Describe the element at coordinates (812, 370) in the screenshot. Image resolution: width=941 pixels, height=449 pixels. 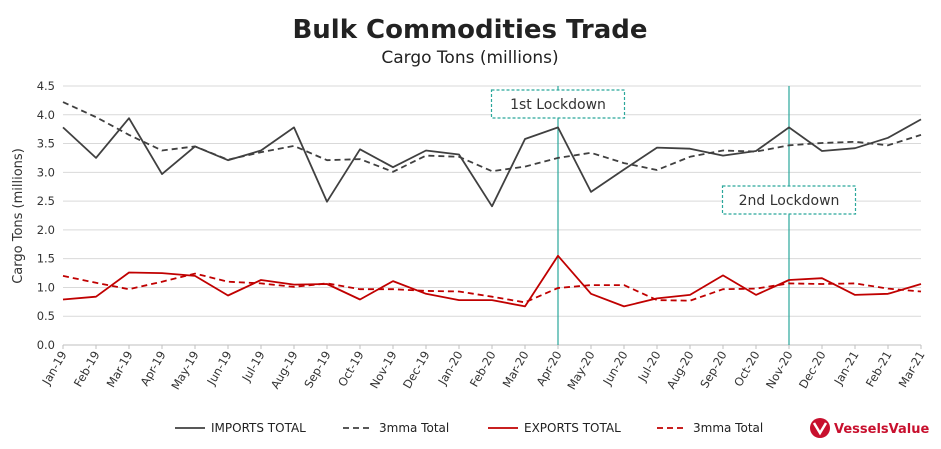
I see `x-tick-label: Dec-20` at that location.